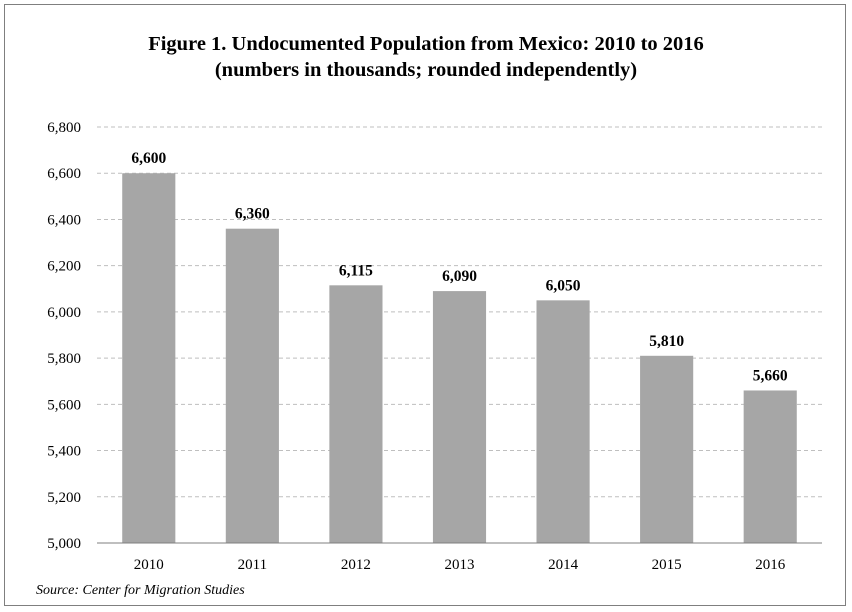  Describe the element at coordinates (64, 405) in the screenshot. I see `y-tick-label: 5,600` at that location.